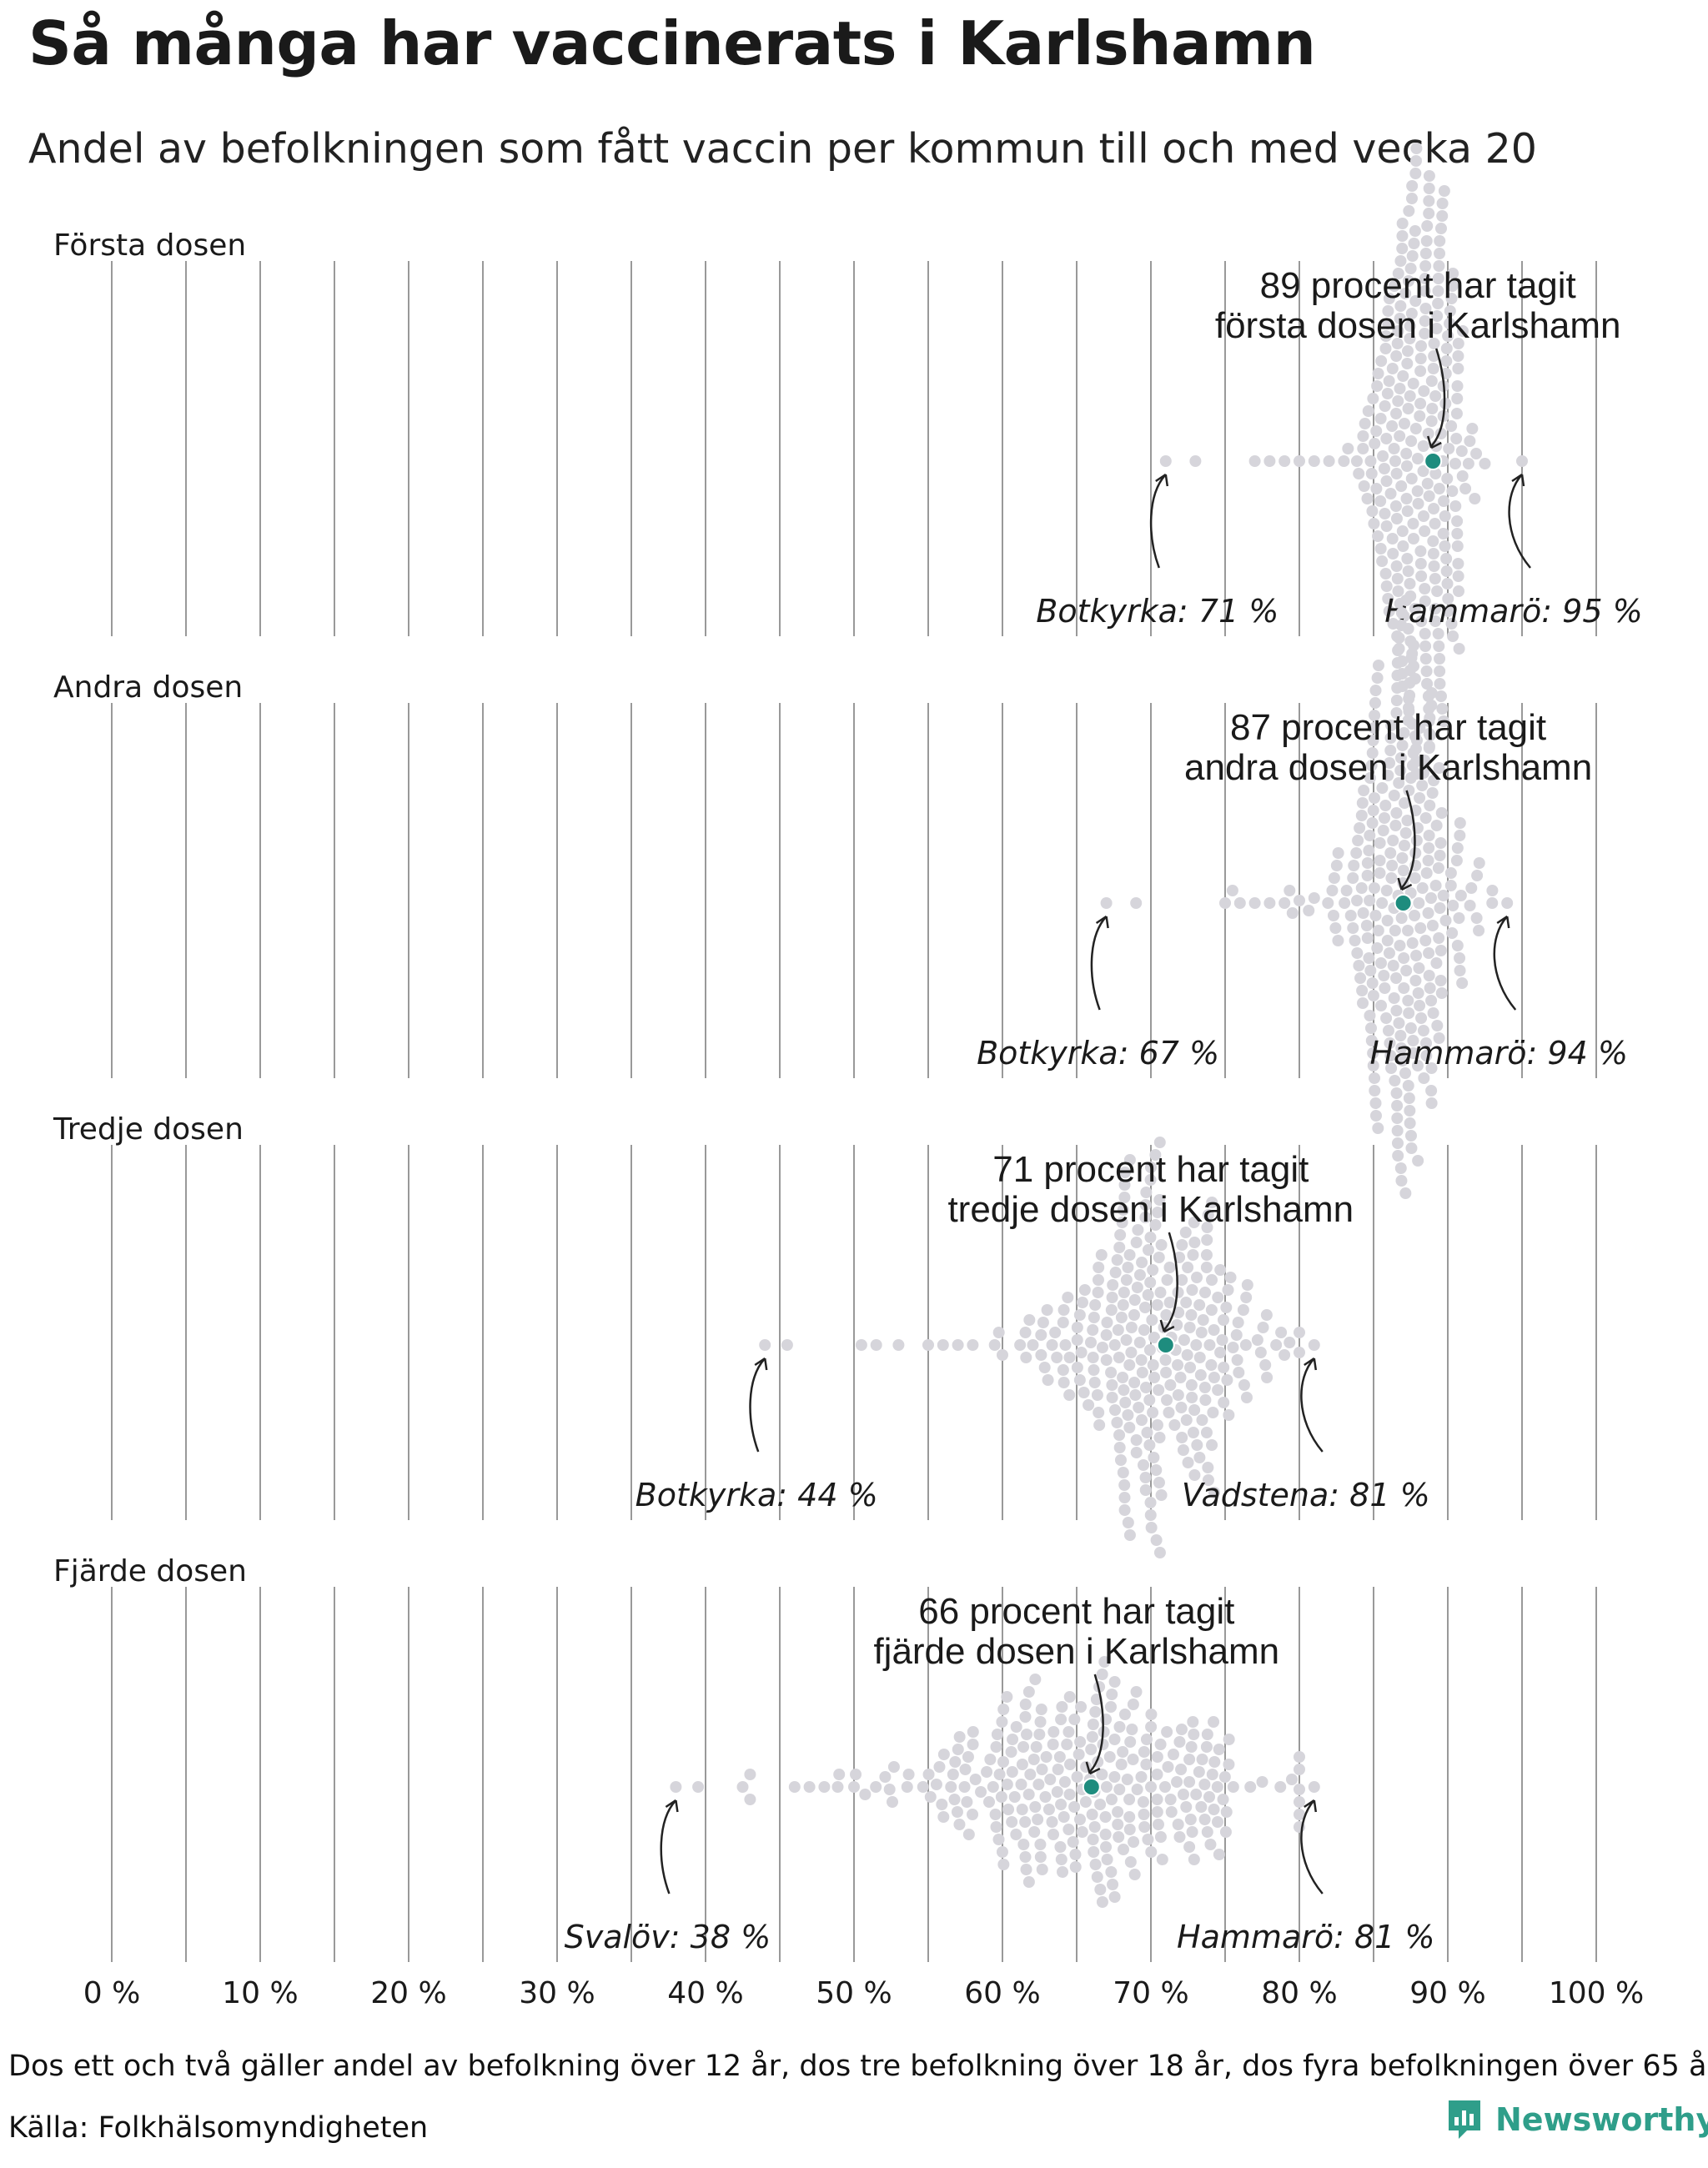 This screenshot has height=2168, width=1708. I want to click on brand-logo: Newsworthy, so click(1576, 2119).